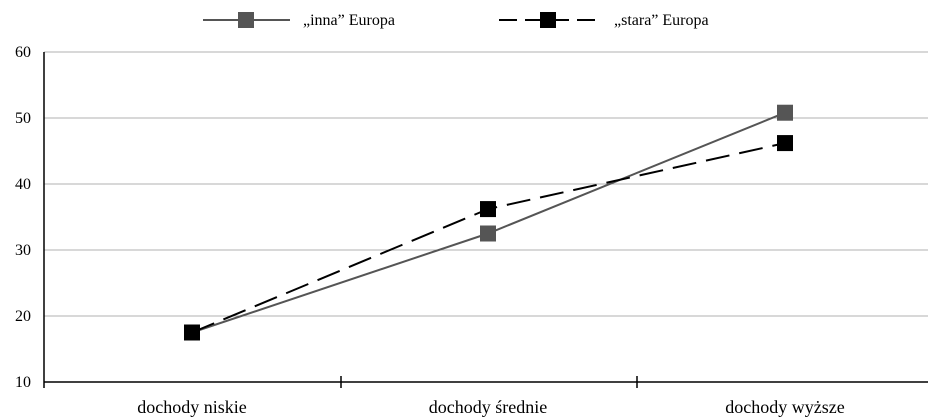 The image size is (928, 420). Describe the element at coordinates (784, 407) in the screenshot. I see `x-tick-label: dochody wyższe` at that location.